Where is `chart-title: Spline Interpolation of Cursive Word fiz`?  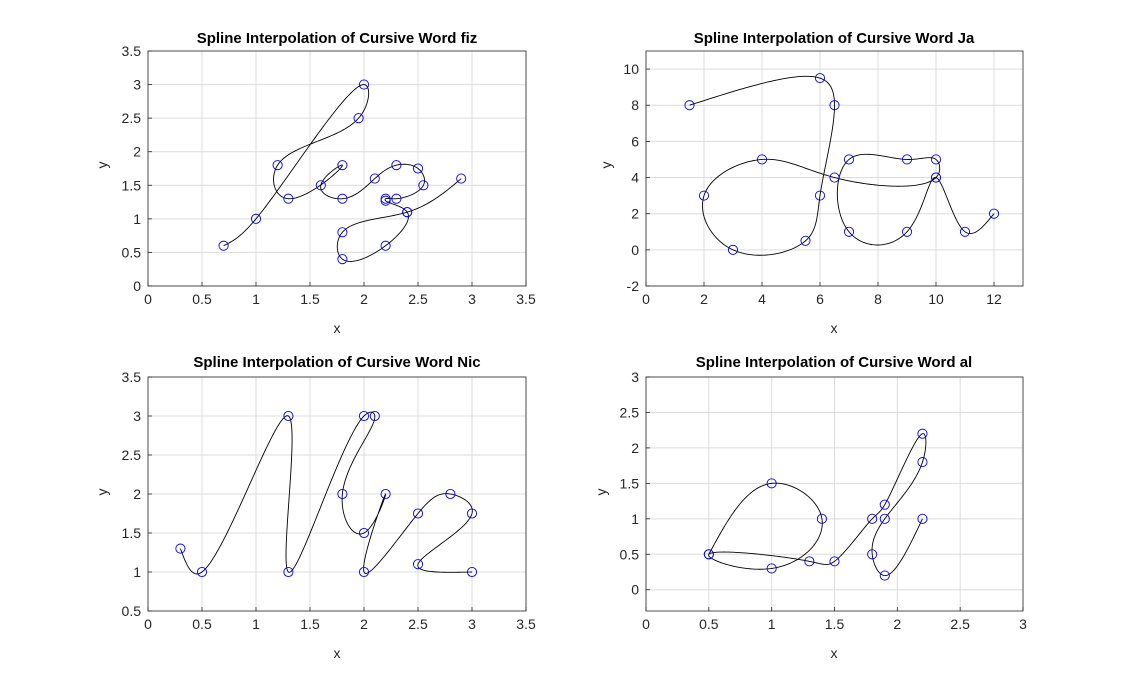 chart-title: Spline Interpolation of Cursive Word fiz is located at coordinates (337, 38).